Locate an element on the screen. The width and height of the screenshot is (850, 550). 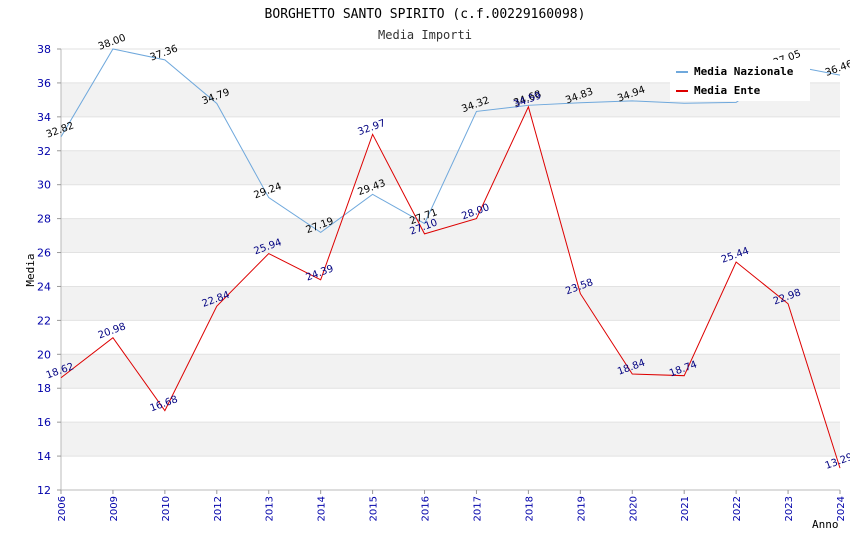
legend-box is located at coordinates (740, 80).